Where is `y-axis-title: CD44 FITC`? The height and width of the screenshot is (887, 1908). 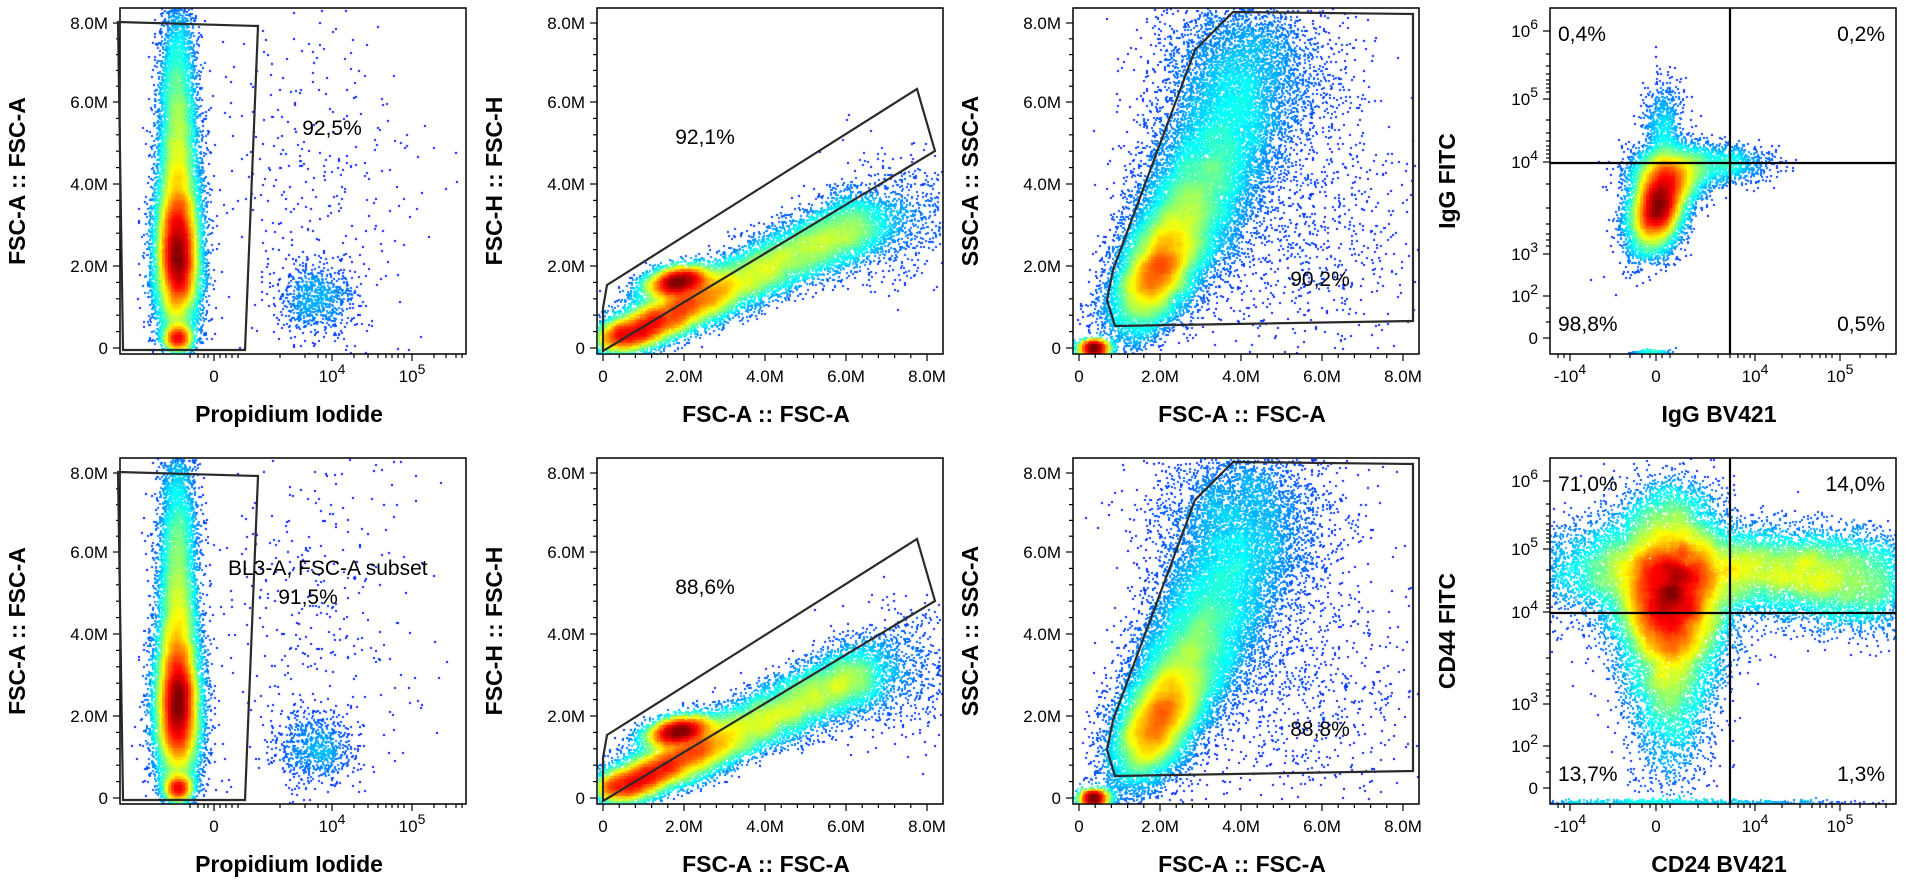 y-axis-title: CD44 FITC is located at coordinates (1447, 631).